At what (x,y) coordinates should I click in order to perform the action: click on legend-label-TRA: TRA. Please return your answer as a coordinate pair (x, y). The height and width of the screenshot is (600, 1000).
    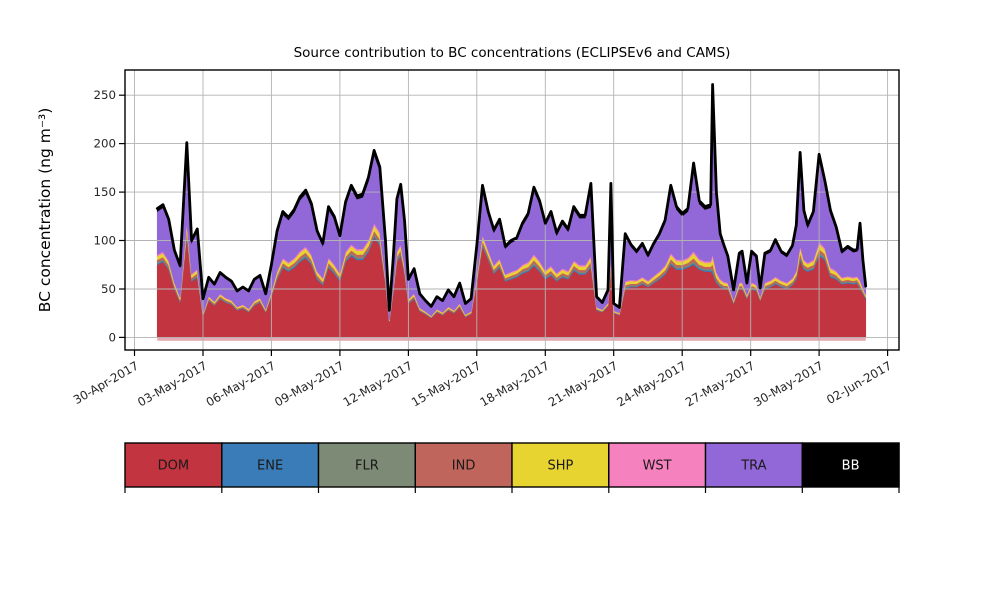
    Looking at the image, I should click on (753, 466).